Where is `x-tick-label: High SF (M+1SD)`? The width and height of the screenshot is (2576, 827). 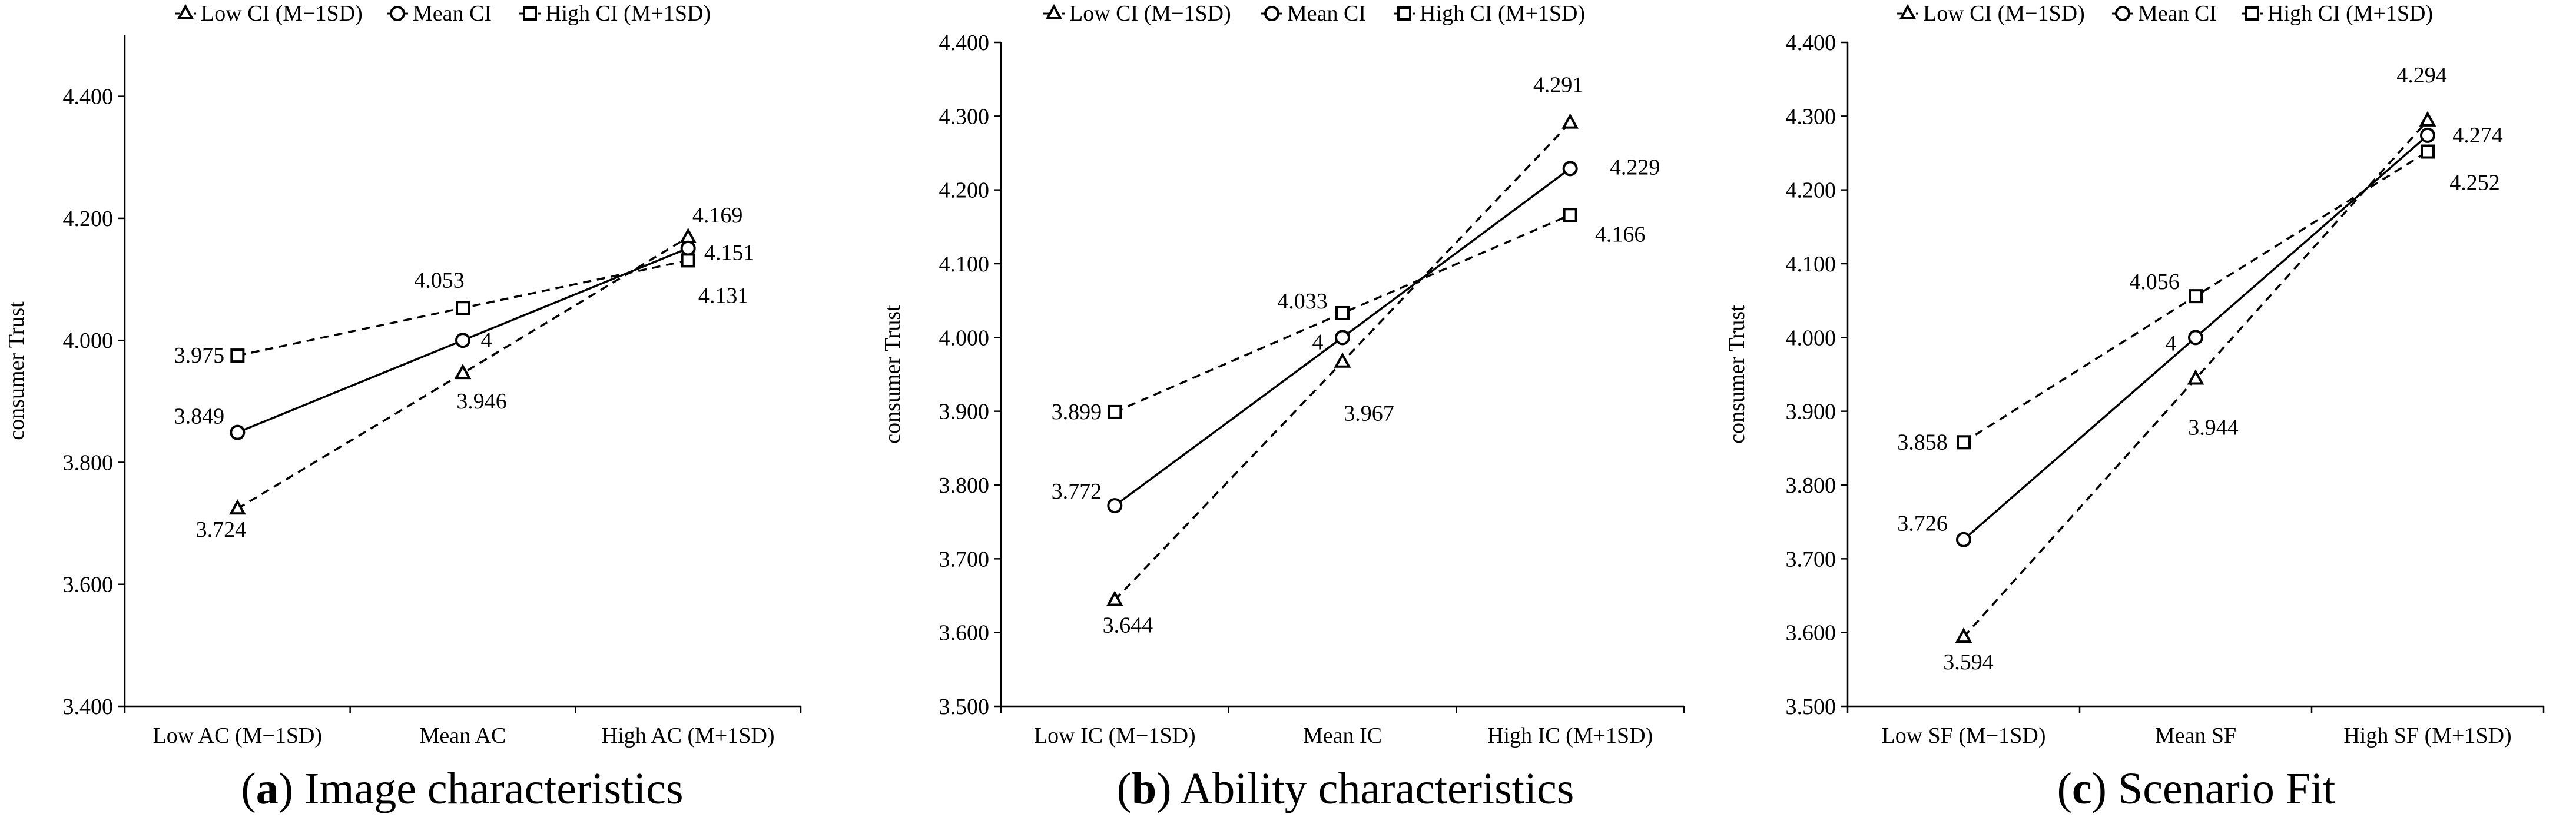
x-tick-label: High SF (M+1SD) is located at coordinates (2427, 735).